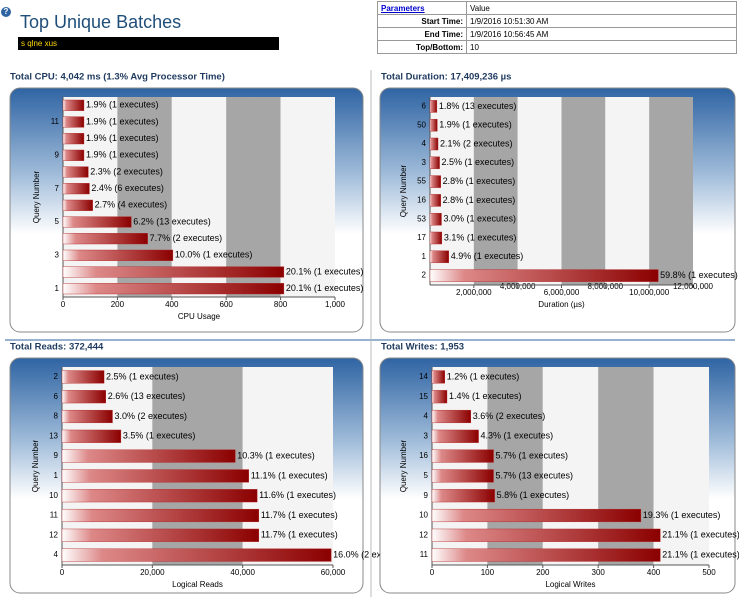 The width and height of the screenshot is (739, 599). I want to click on value-label: 3.0% (1 executes), so click(479, 219).